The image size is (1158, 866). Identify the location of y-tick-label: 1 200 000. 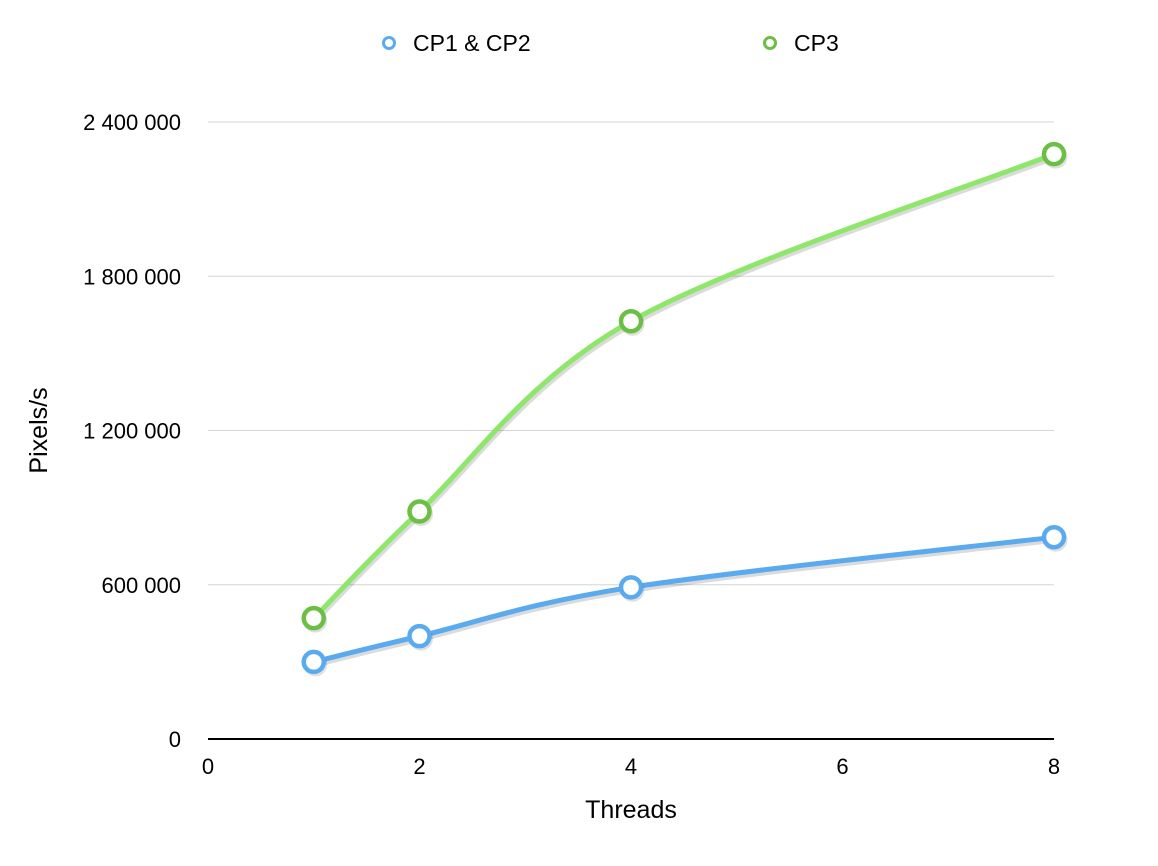
(132, 431).